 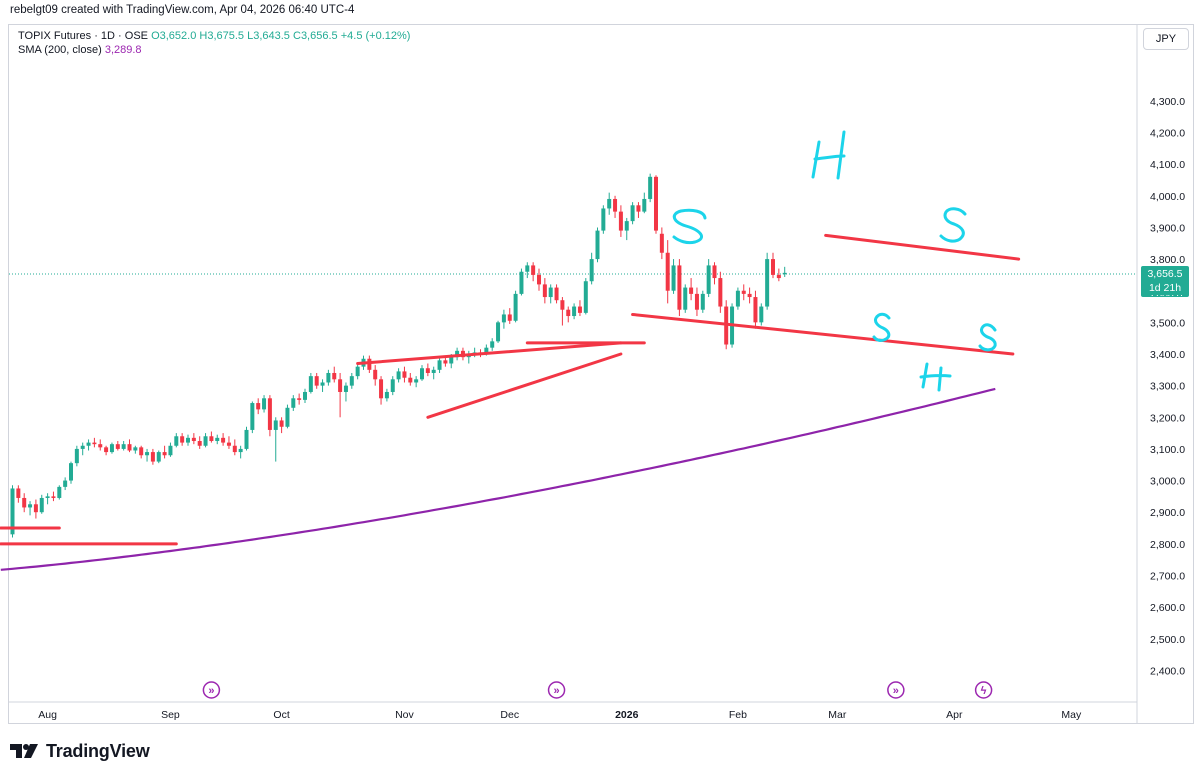 I want to click on covered-tick-label: 3,600.0, so click(x=1165, y=295).